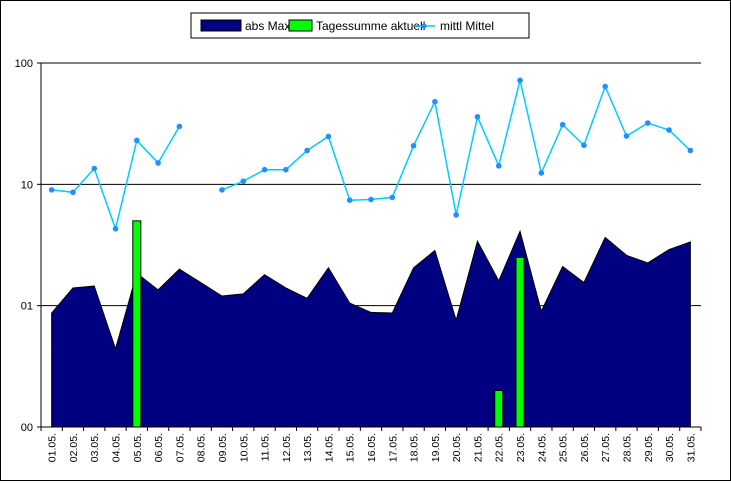  Describe the element at coordinates (351, 447) in the screenshot. I see `x-tick-label: 15.05.` at that location.